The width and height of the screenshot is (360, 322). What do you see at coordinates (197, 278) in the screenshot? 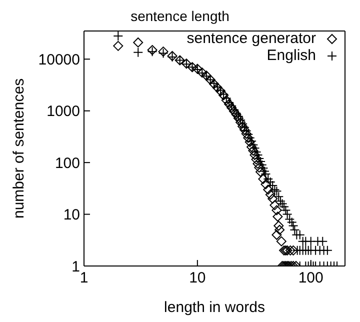
I see `x-tick-label: 10` at bounding box center [197, 278].